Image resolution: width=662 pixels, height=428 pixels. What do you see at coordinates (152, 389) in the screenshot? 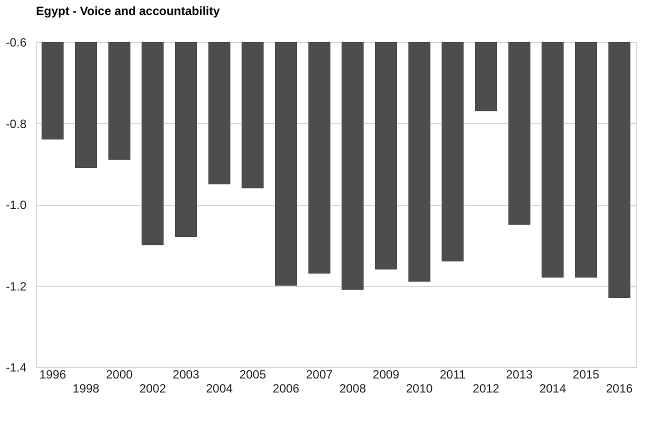
I see `x-tick-label: 2002` at bounding box center [152, 389].